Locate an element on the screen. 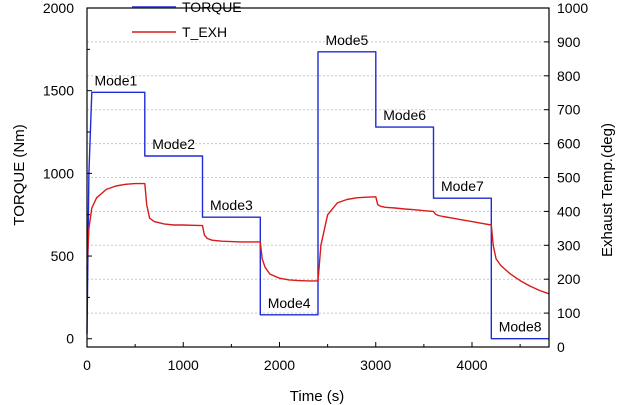 Image resolution: width=620 pixels, height=405 pixels. x-tick-label: 2000 is located at coordinates (279, 365).